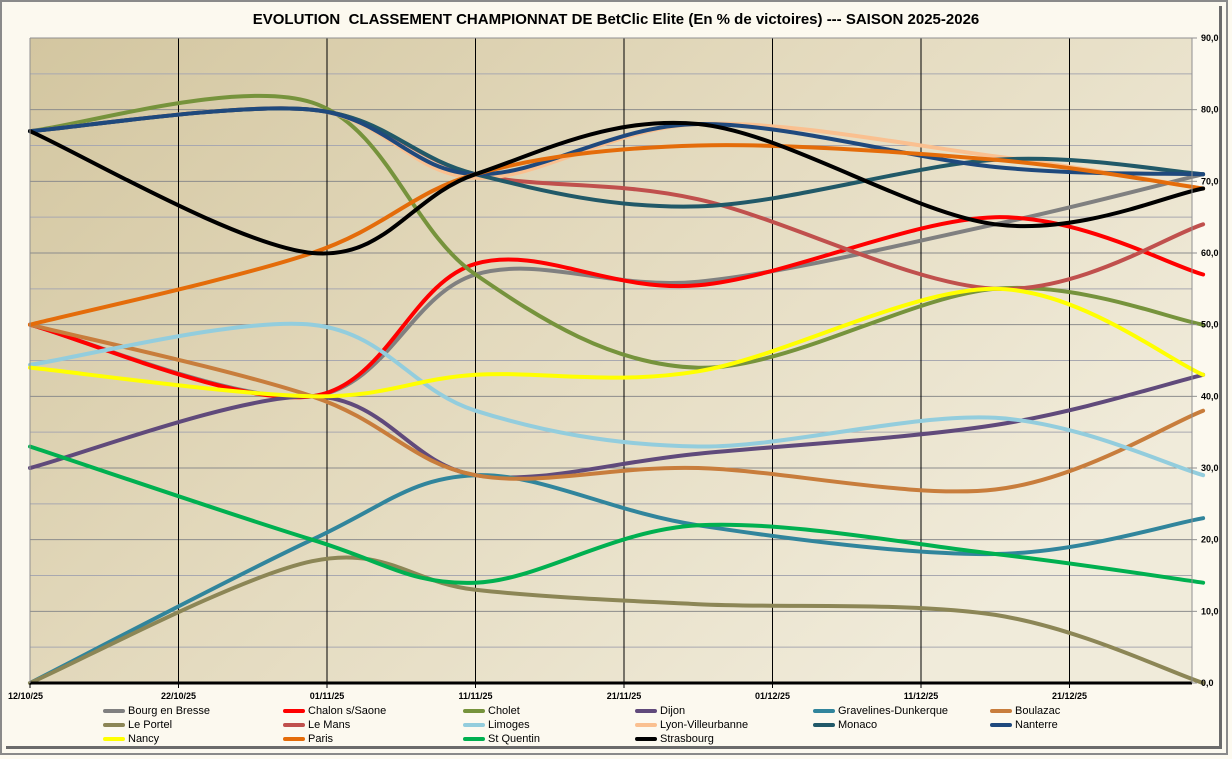  I want to click on legend-item: Le Mans, so click(316, 724).